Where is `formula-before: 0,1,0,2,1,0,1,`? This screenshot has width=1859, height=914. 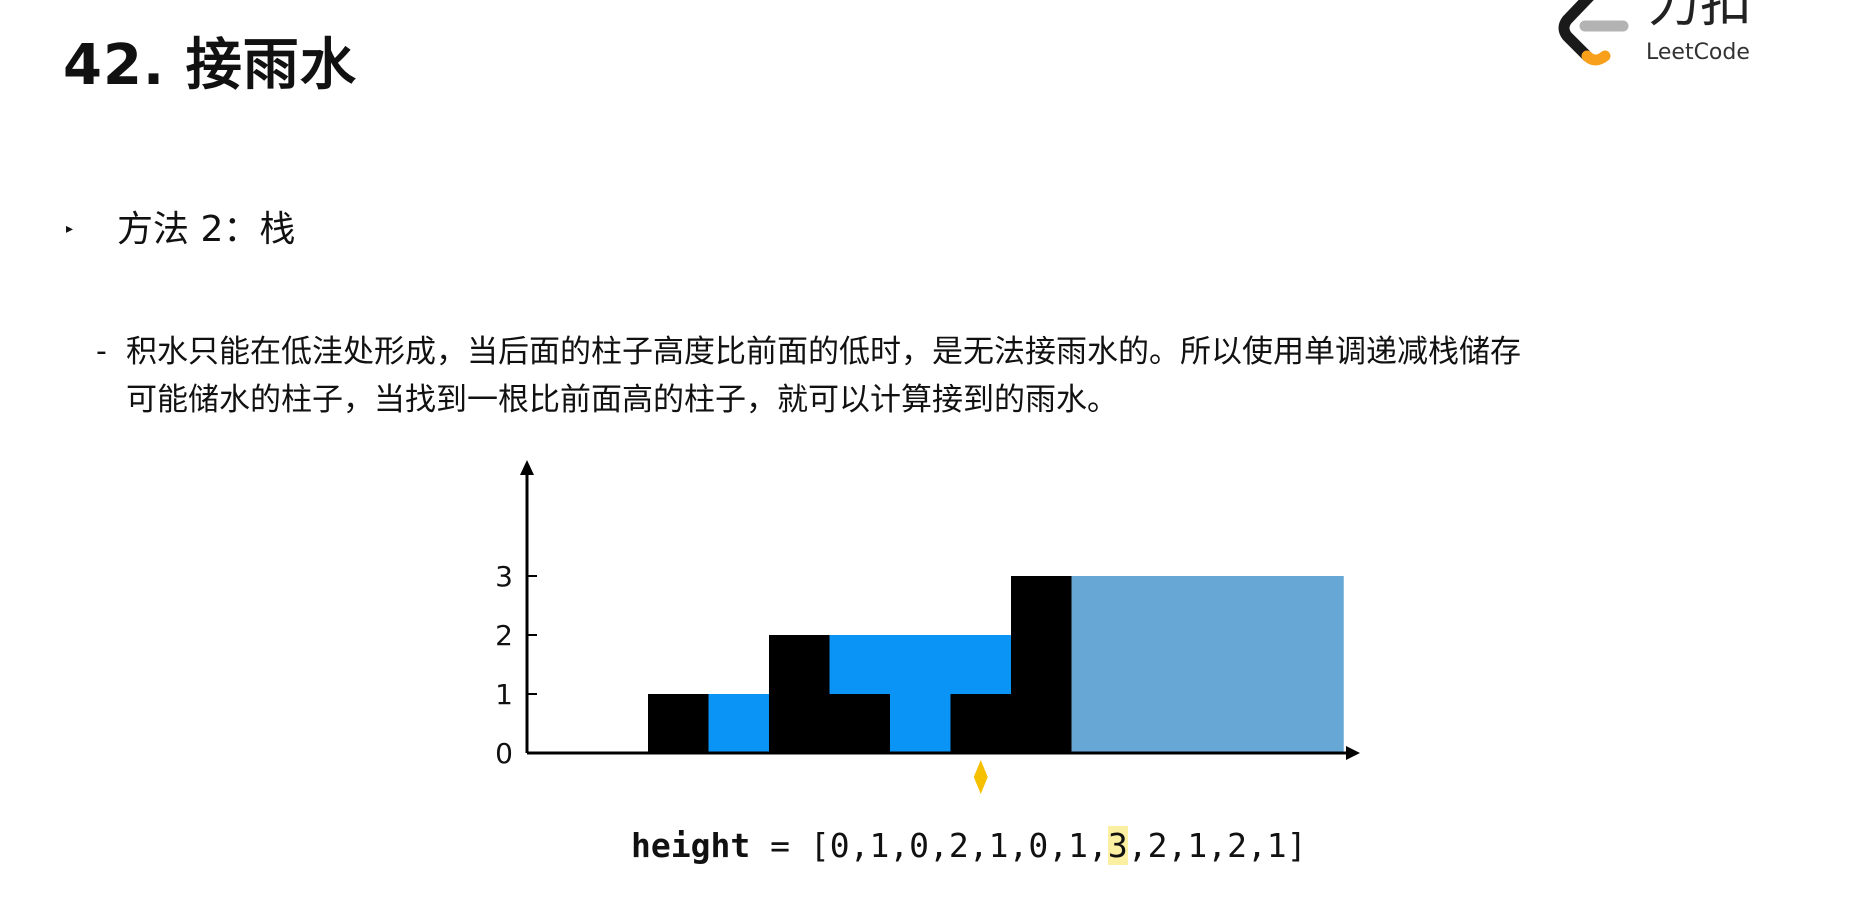 formula-before: 0,1,0,2,1,0,1, is located at coordinates (968, 845).